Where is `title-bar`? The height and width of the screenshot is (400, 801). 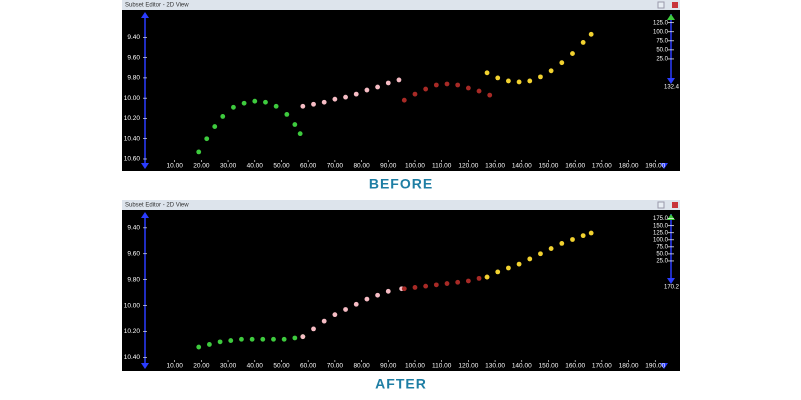 title-bar is located at coordinates (401, 205).